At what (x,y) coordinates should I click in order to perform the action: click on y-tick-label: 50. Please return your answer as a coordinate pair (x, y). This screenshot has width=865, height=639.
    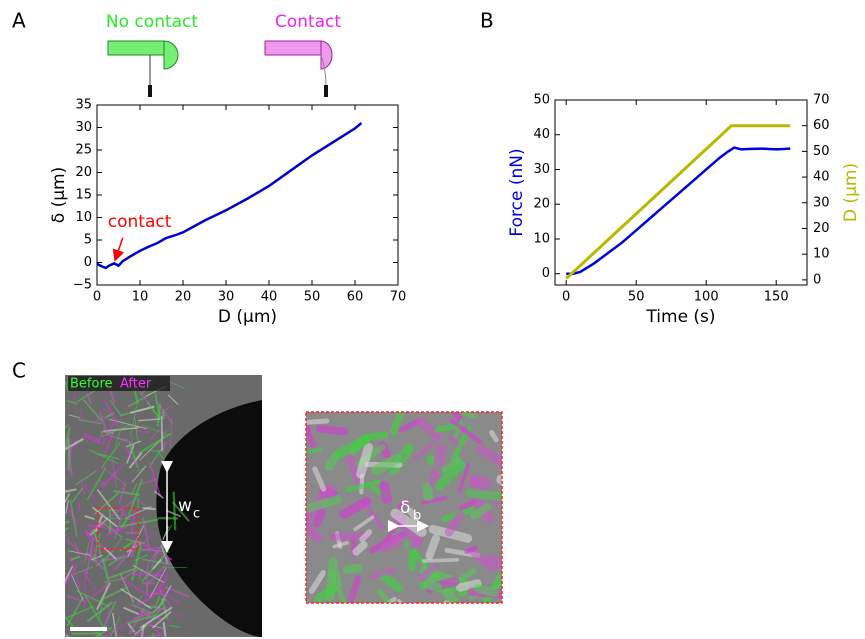
    Looking at the image, I should click on (541, 100).